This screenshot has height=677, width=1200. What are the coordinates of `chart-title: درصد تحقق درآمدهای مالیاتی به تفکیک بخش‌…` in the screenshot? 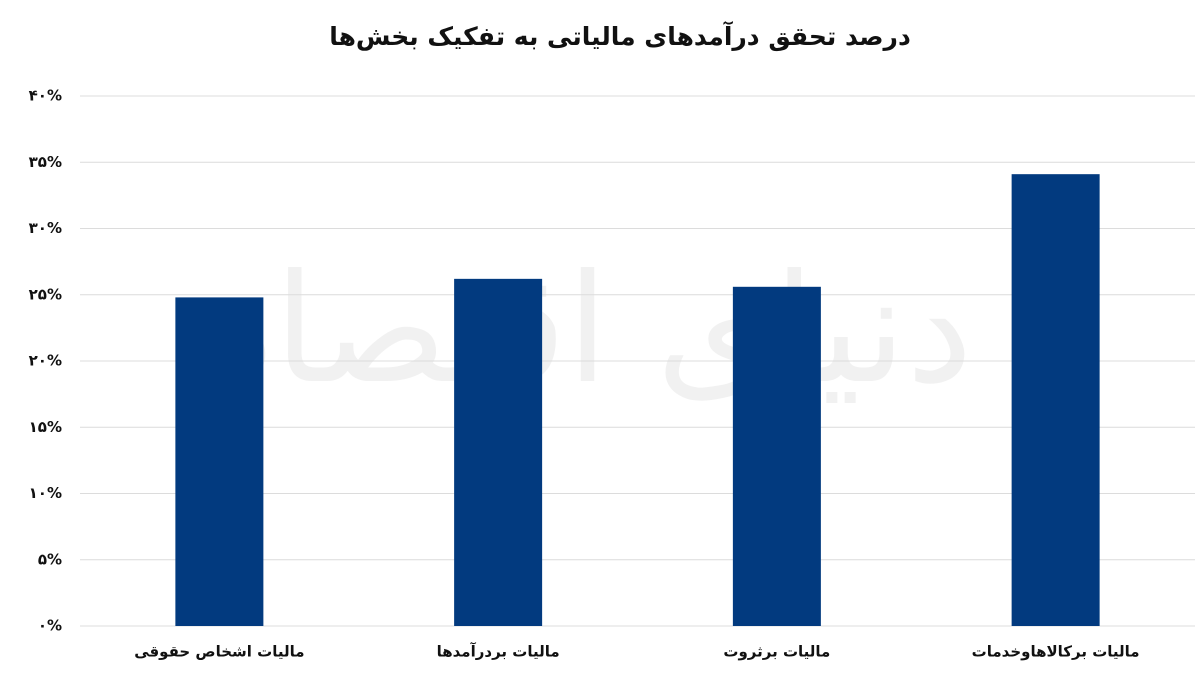 It's located at (620, 36).